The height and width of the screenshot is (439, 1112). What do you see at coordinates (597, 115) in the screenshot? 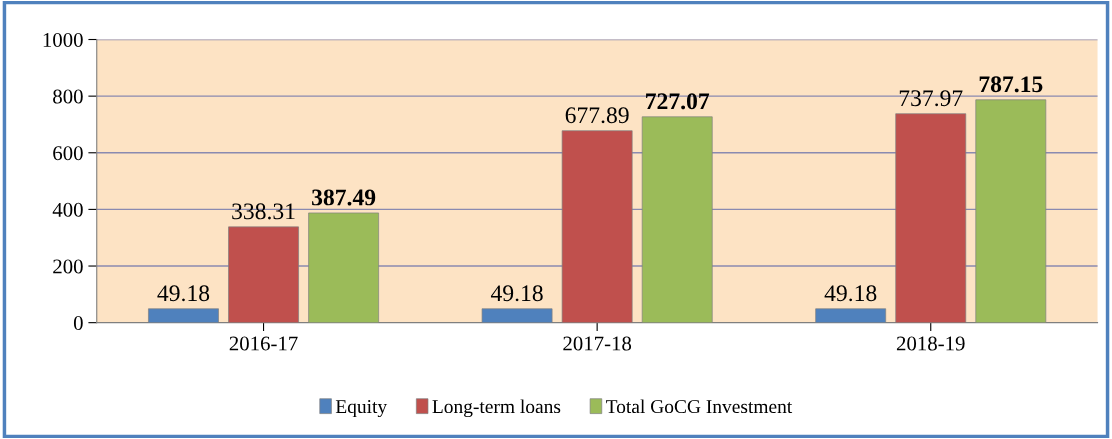
I see `data-label: 677.89` at bounding box center [597, 115].